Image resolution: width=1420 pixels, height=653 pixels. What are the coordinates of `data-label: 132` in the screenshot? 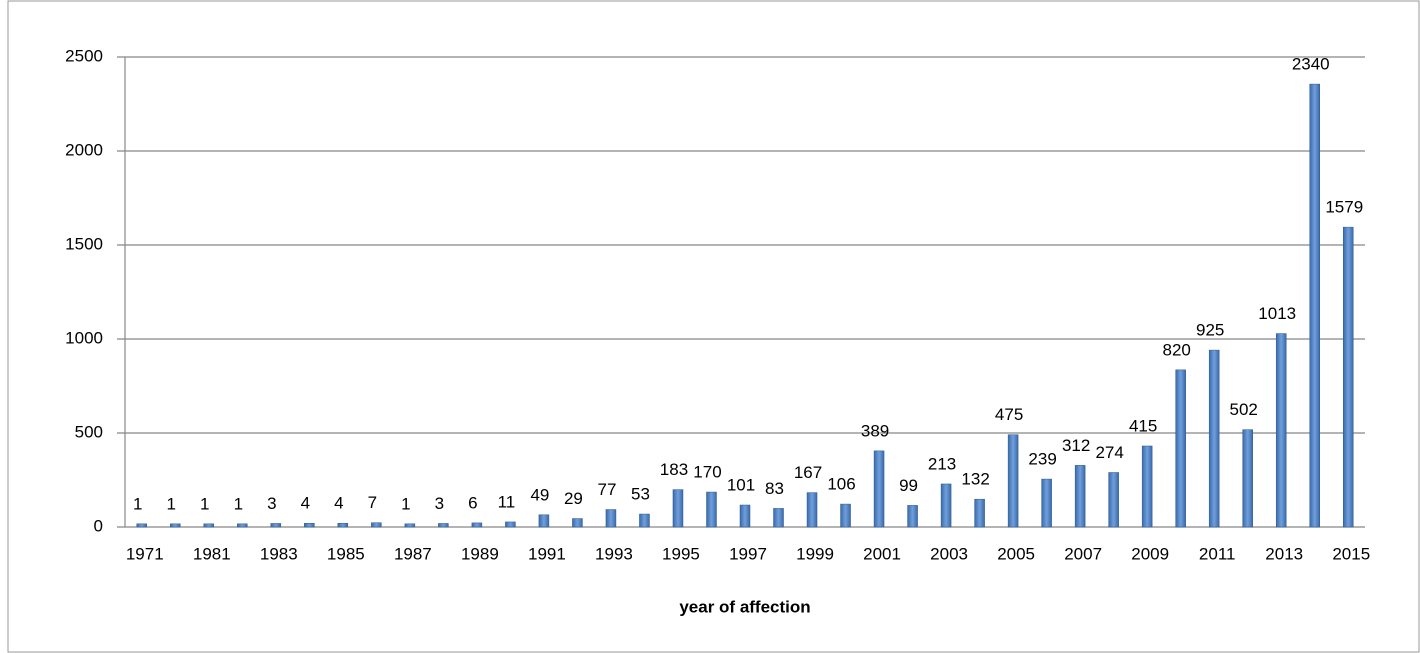 It's located at (975, 479).